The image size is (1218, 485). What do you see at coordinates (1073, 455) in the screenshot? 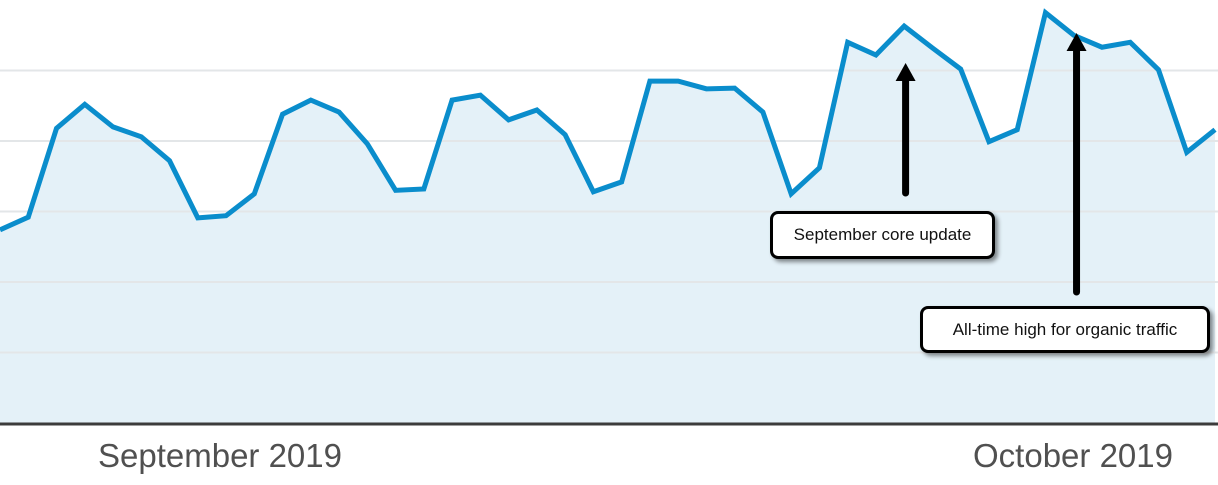
I see `x-tick-label-october: October 2019` at bounding box center [1073, 455].